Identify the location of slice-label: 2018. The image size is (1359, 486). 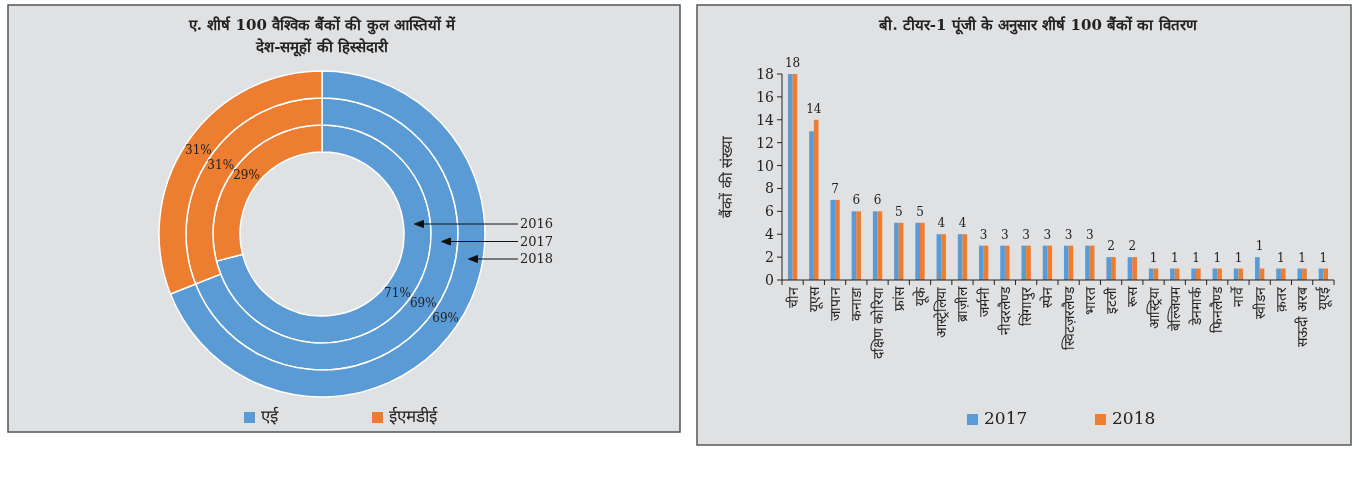
(537, 258).